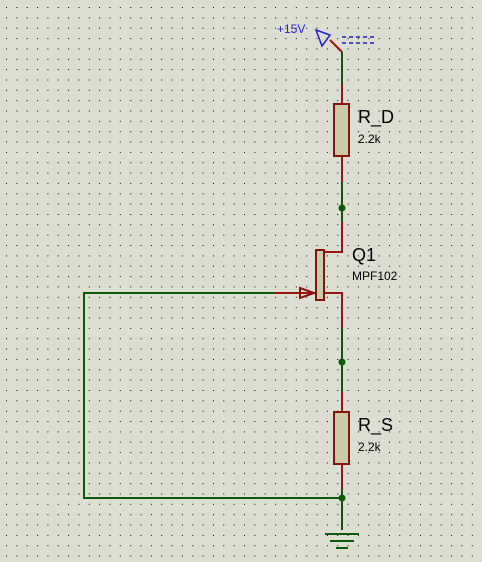  I want to click on q1-value-label: MPF102, so click(375, 276).